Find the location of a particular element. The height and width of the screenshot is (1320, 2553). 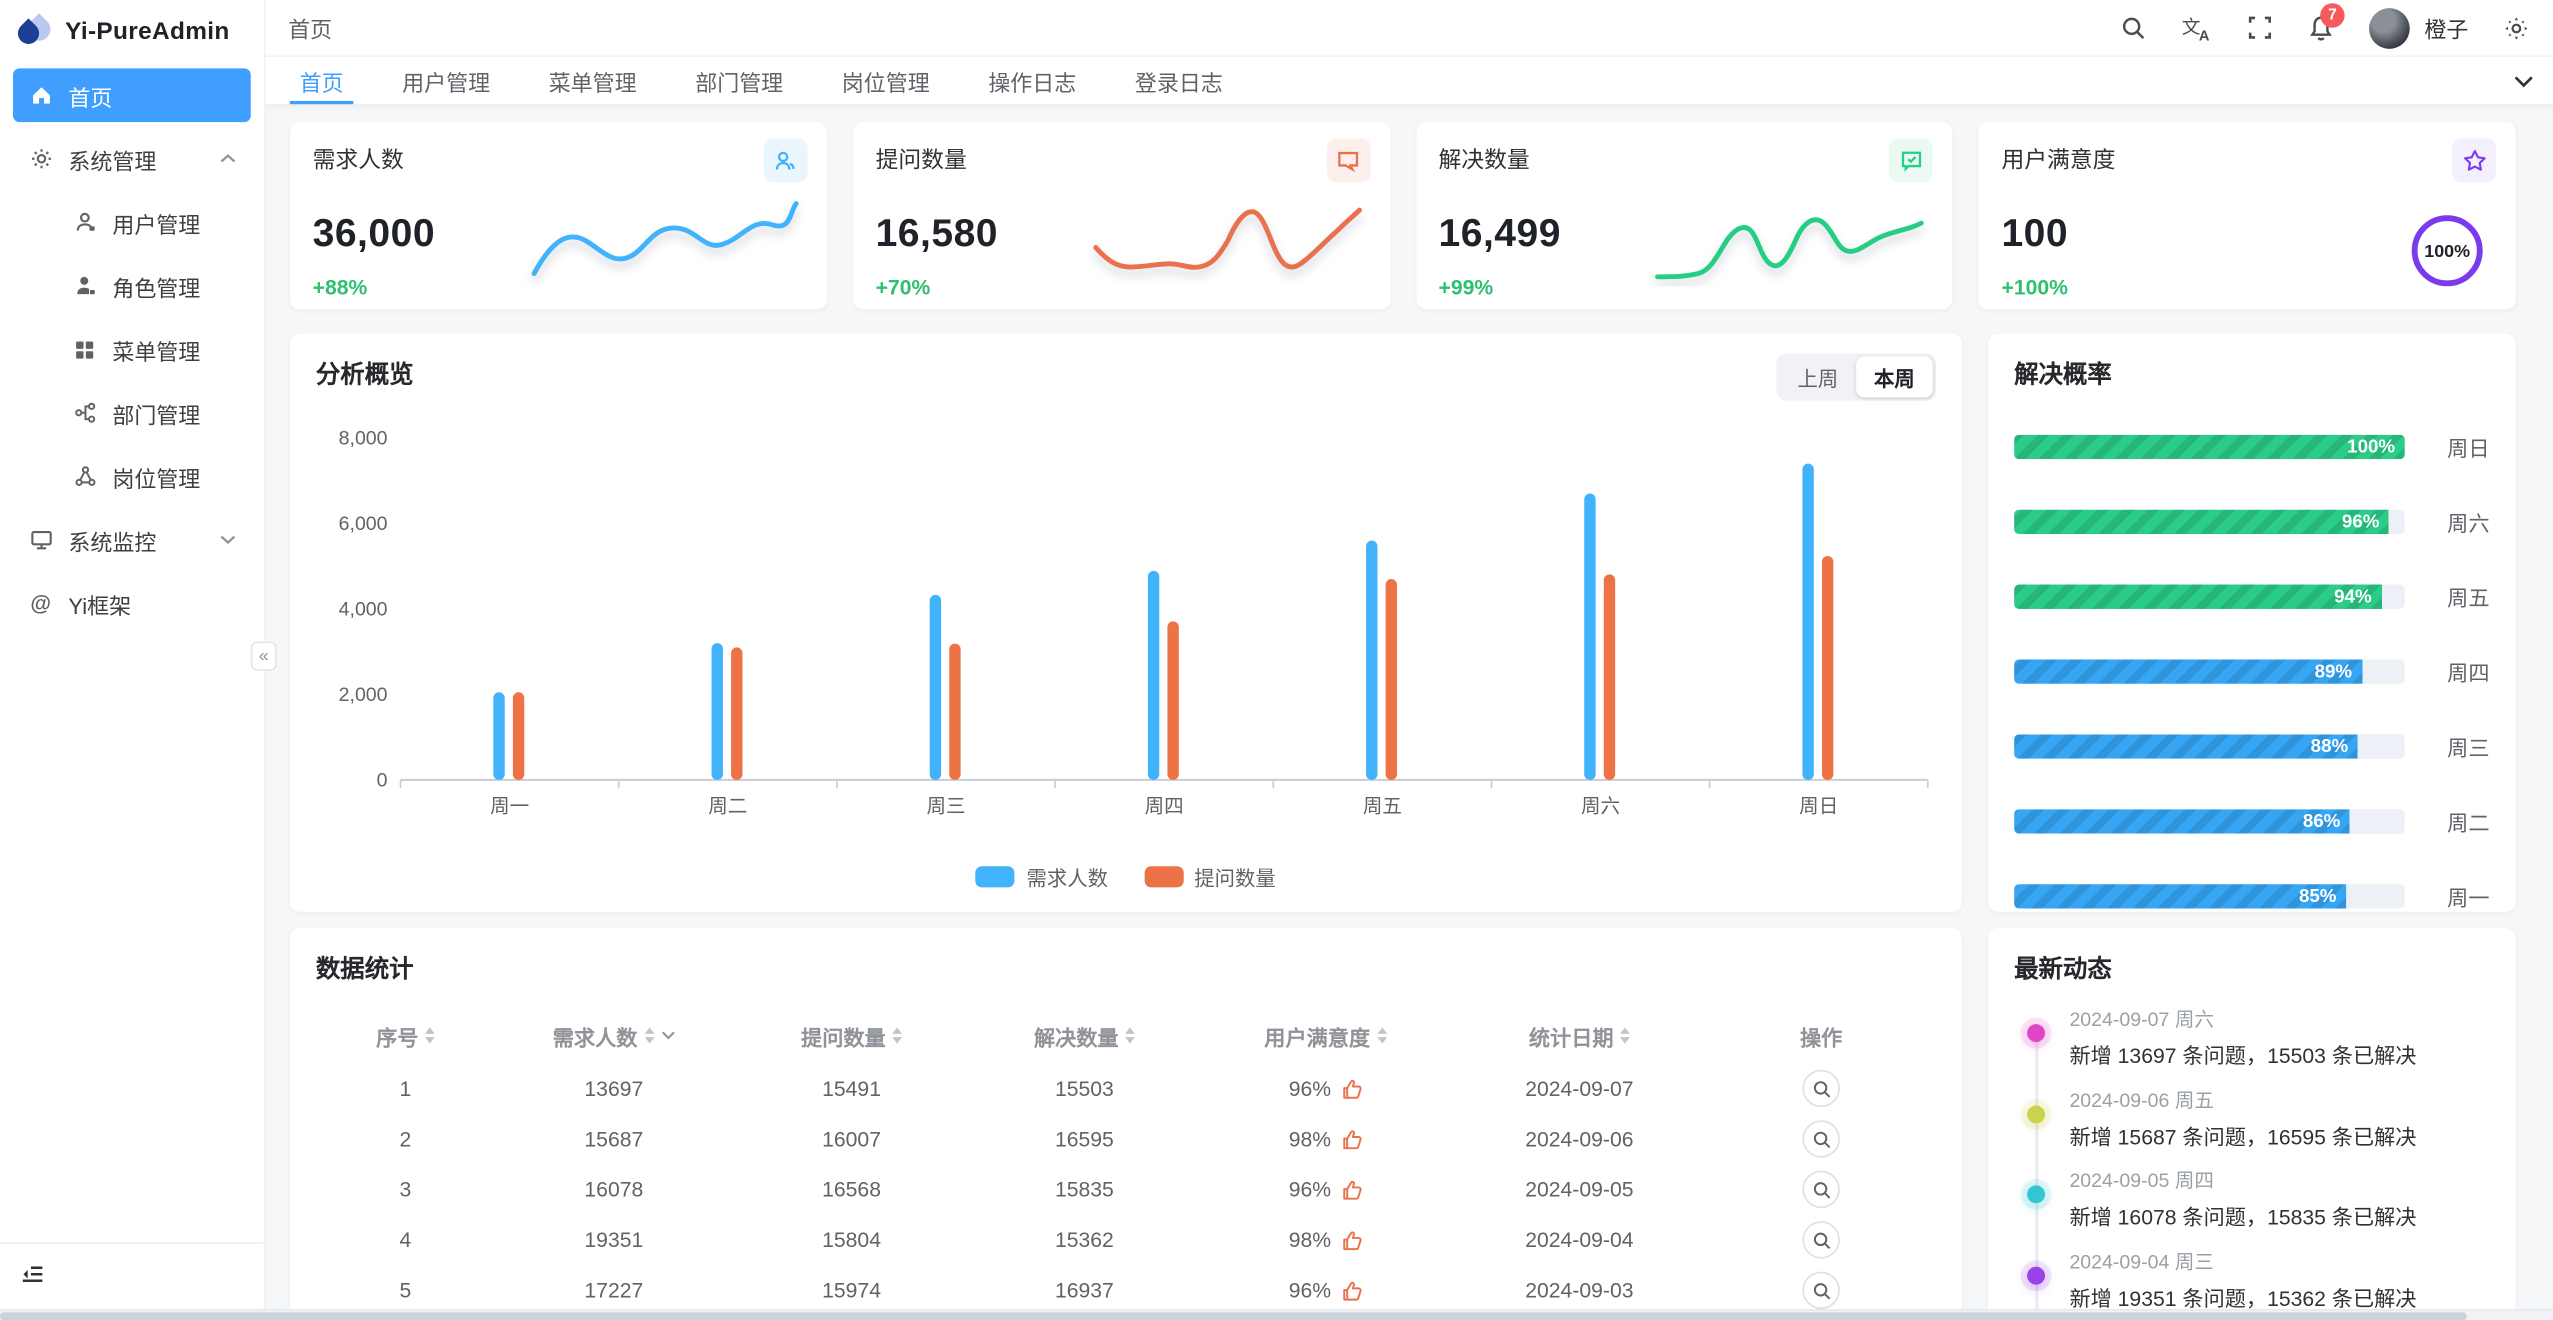

fullscreen-icon is located at coordinates (2260, 28).